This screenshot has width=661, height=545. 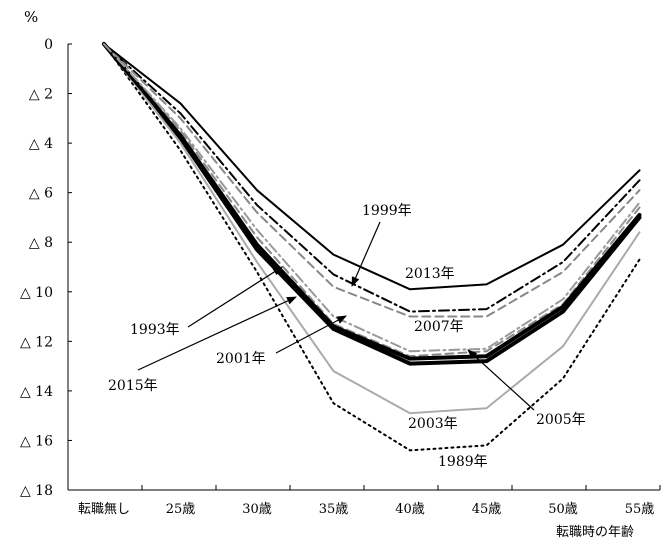 I want to click on y-tick-label: △ 2, so click(x=41, y=95).